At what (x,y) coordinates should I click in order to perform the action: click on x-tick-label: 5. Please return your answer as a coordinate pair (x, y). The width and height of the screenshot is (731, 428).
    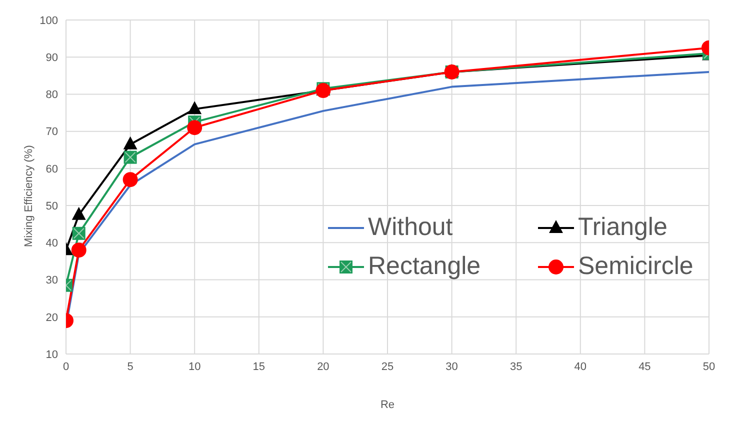
    Looking at the image, I should click on (130, 366).